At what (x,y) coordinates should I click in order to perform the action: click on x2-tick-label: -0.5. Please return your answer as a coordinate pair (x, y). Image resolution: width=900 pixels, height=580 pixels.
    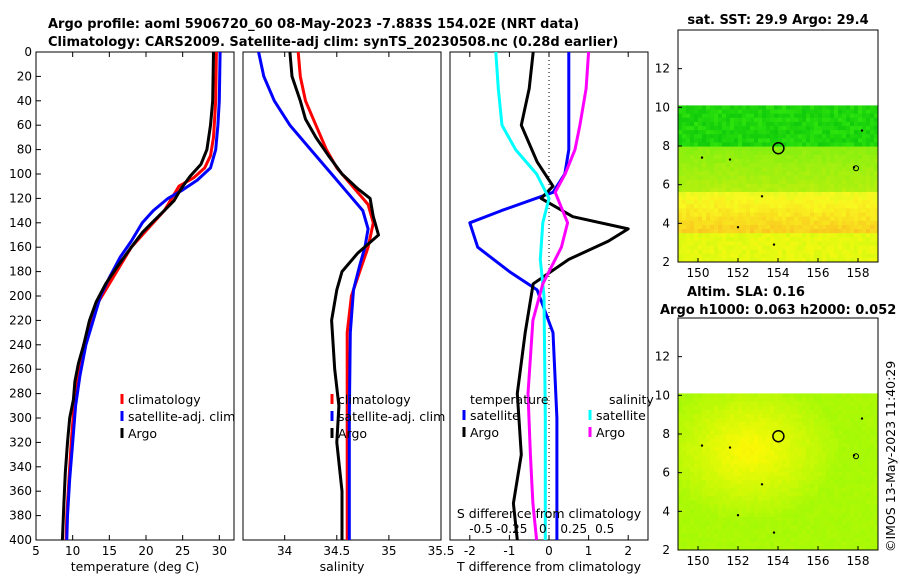
    Looking at the image, I should click on (480, 529).